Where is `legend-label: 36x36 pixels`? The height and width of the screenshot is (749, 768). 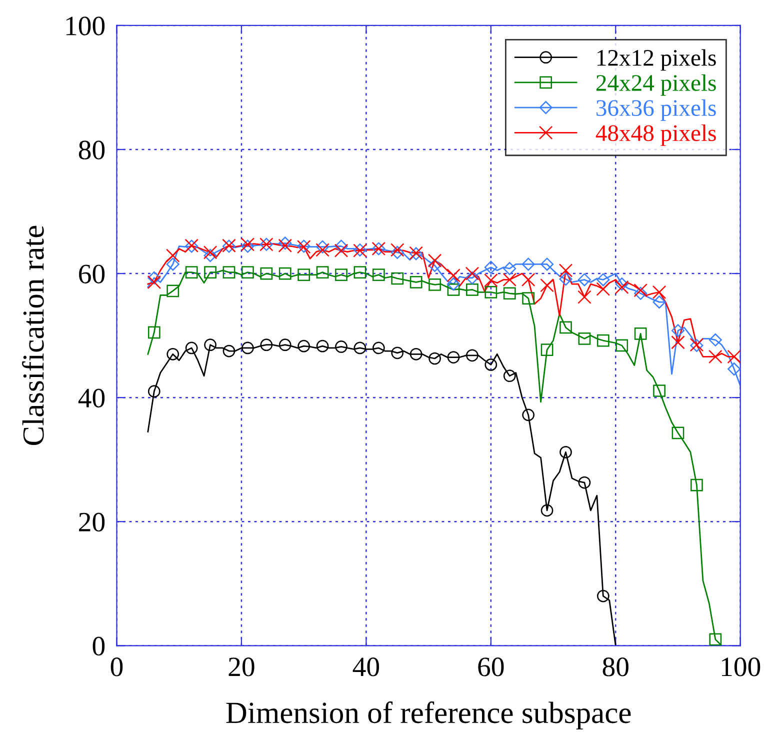
legend-label: 36x36 pixels is located at coordinates (656, 110).